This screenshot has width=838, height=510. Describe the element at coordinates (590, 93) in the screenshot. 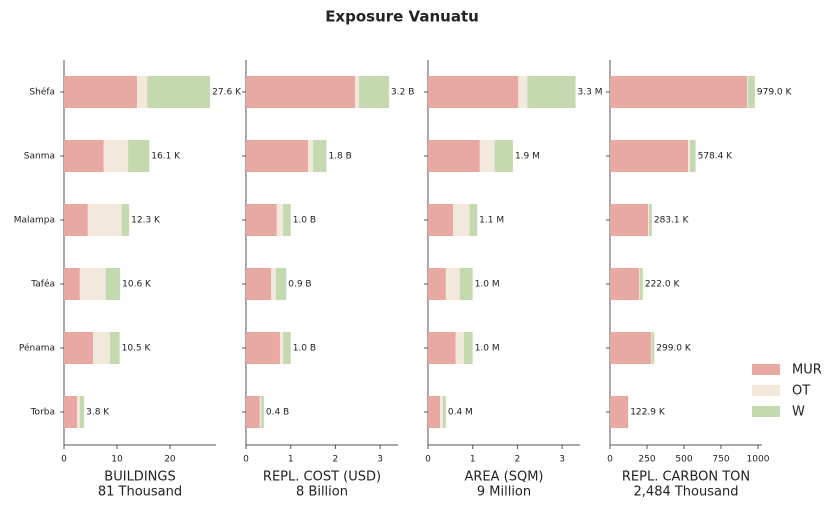

I see `value-label: 3.3 M` at that location.